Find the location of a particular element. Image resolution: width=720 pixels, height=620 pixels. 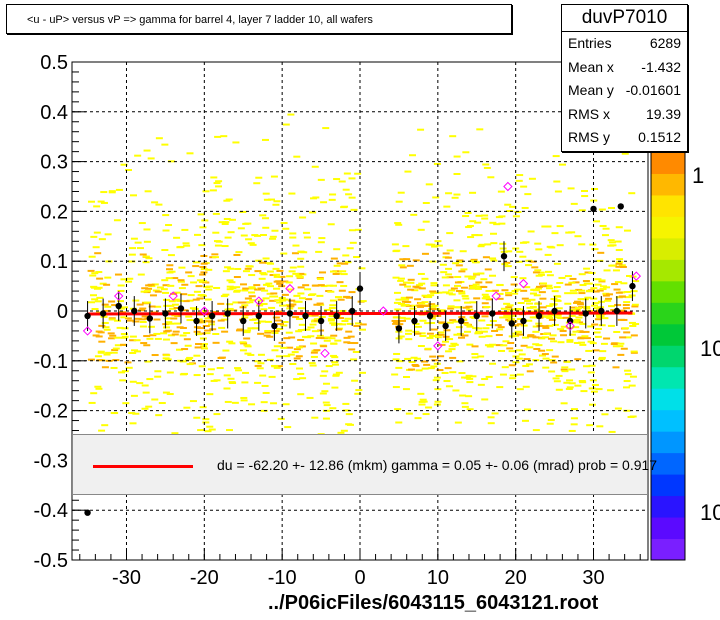

y-tick-label: 0.4 is located at coordinates (54, 113).